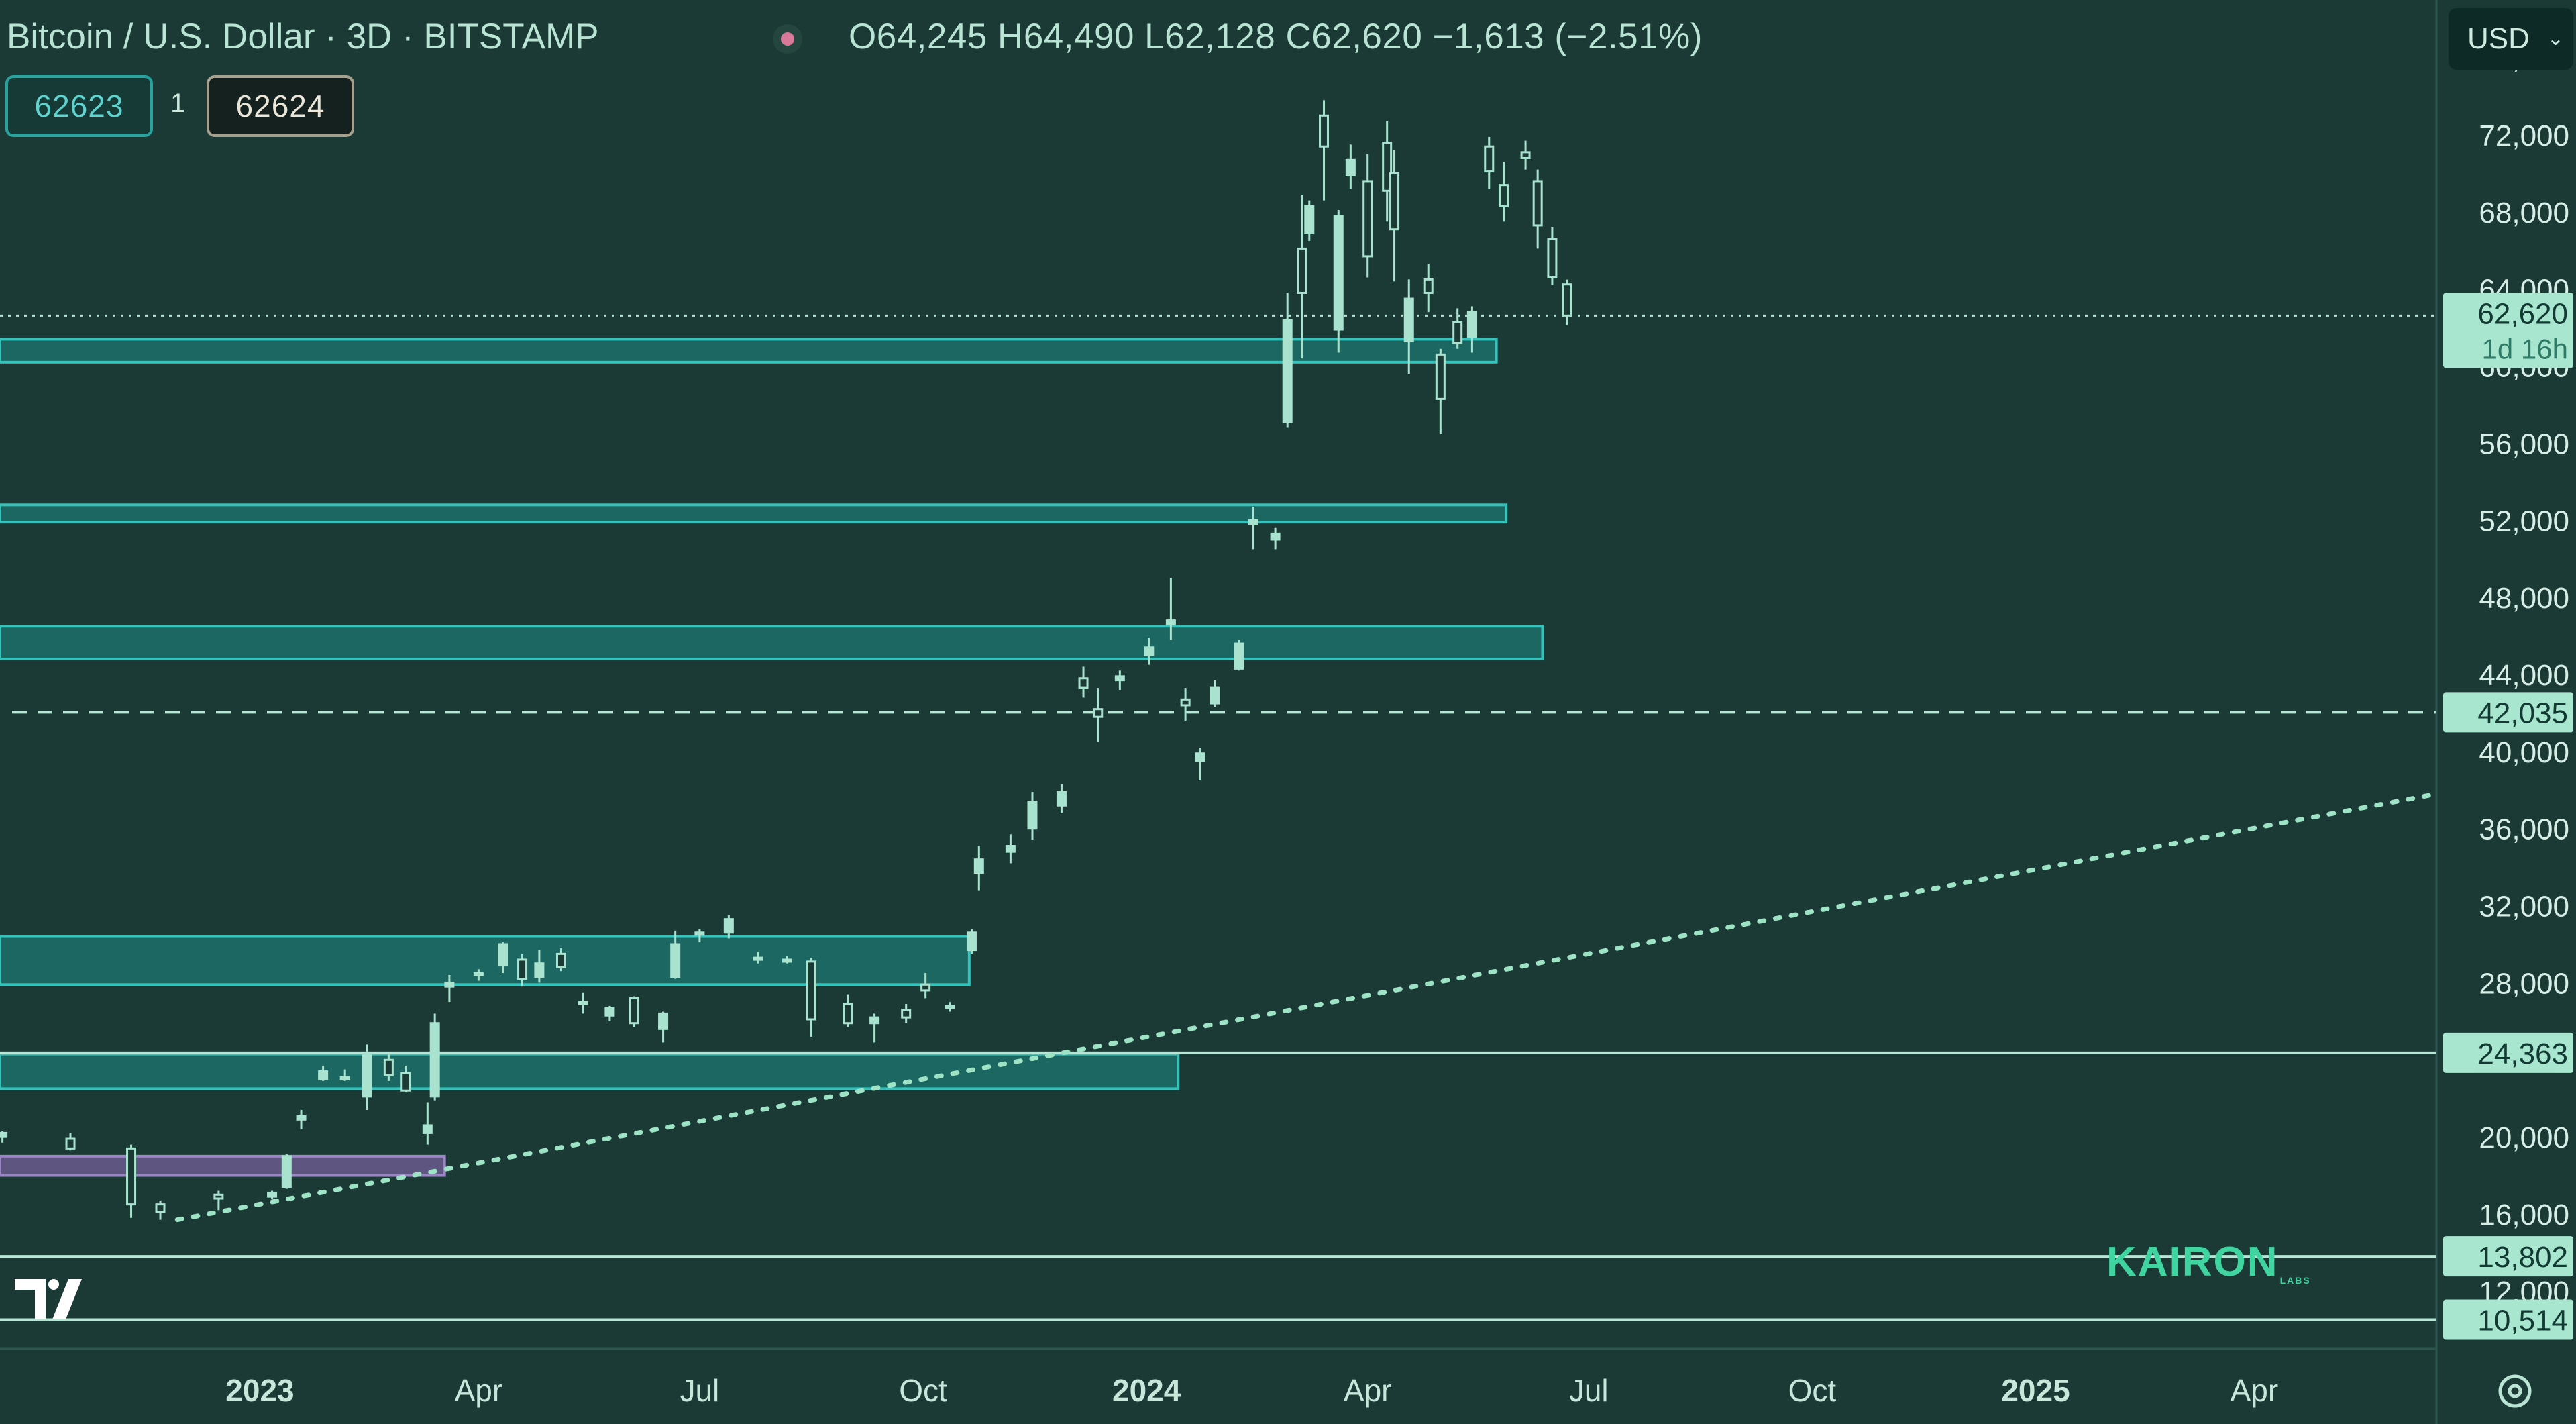  Describe the element at coordinates (2192, 1262) in the screenshot. I see `watermark-brand: KAIRON` at that location.